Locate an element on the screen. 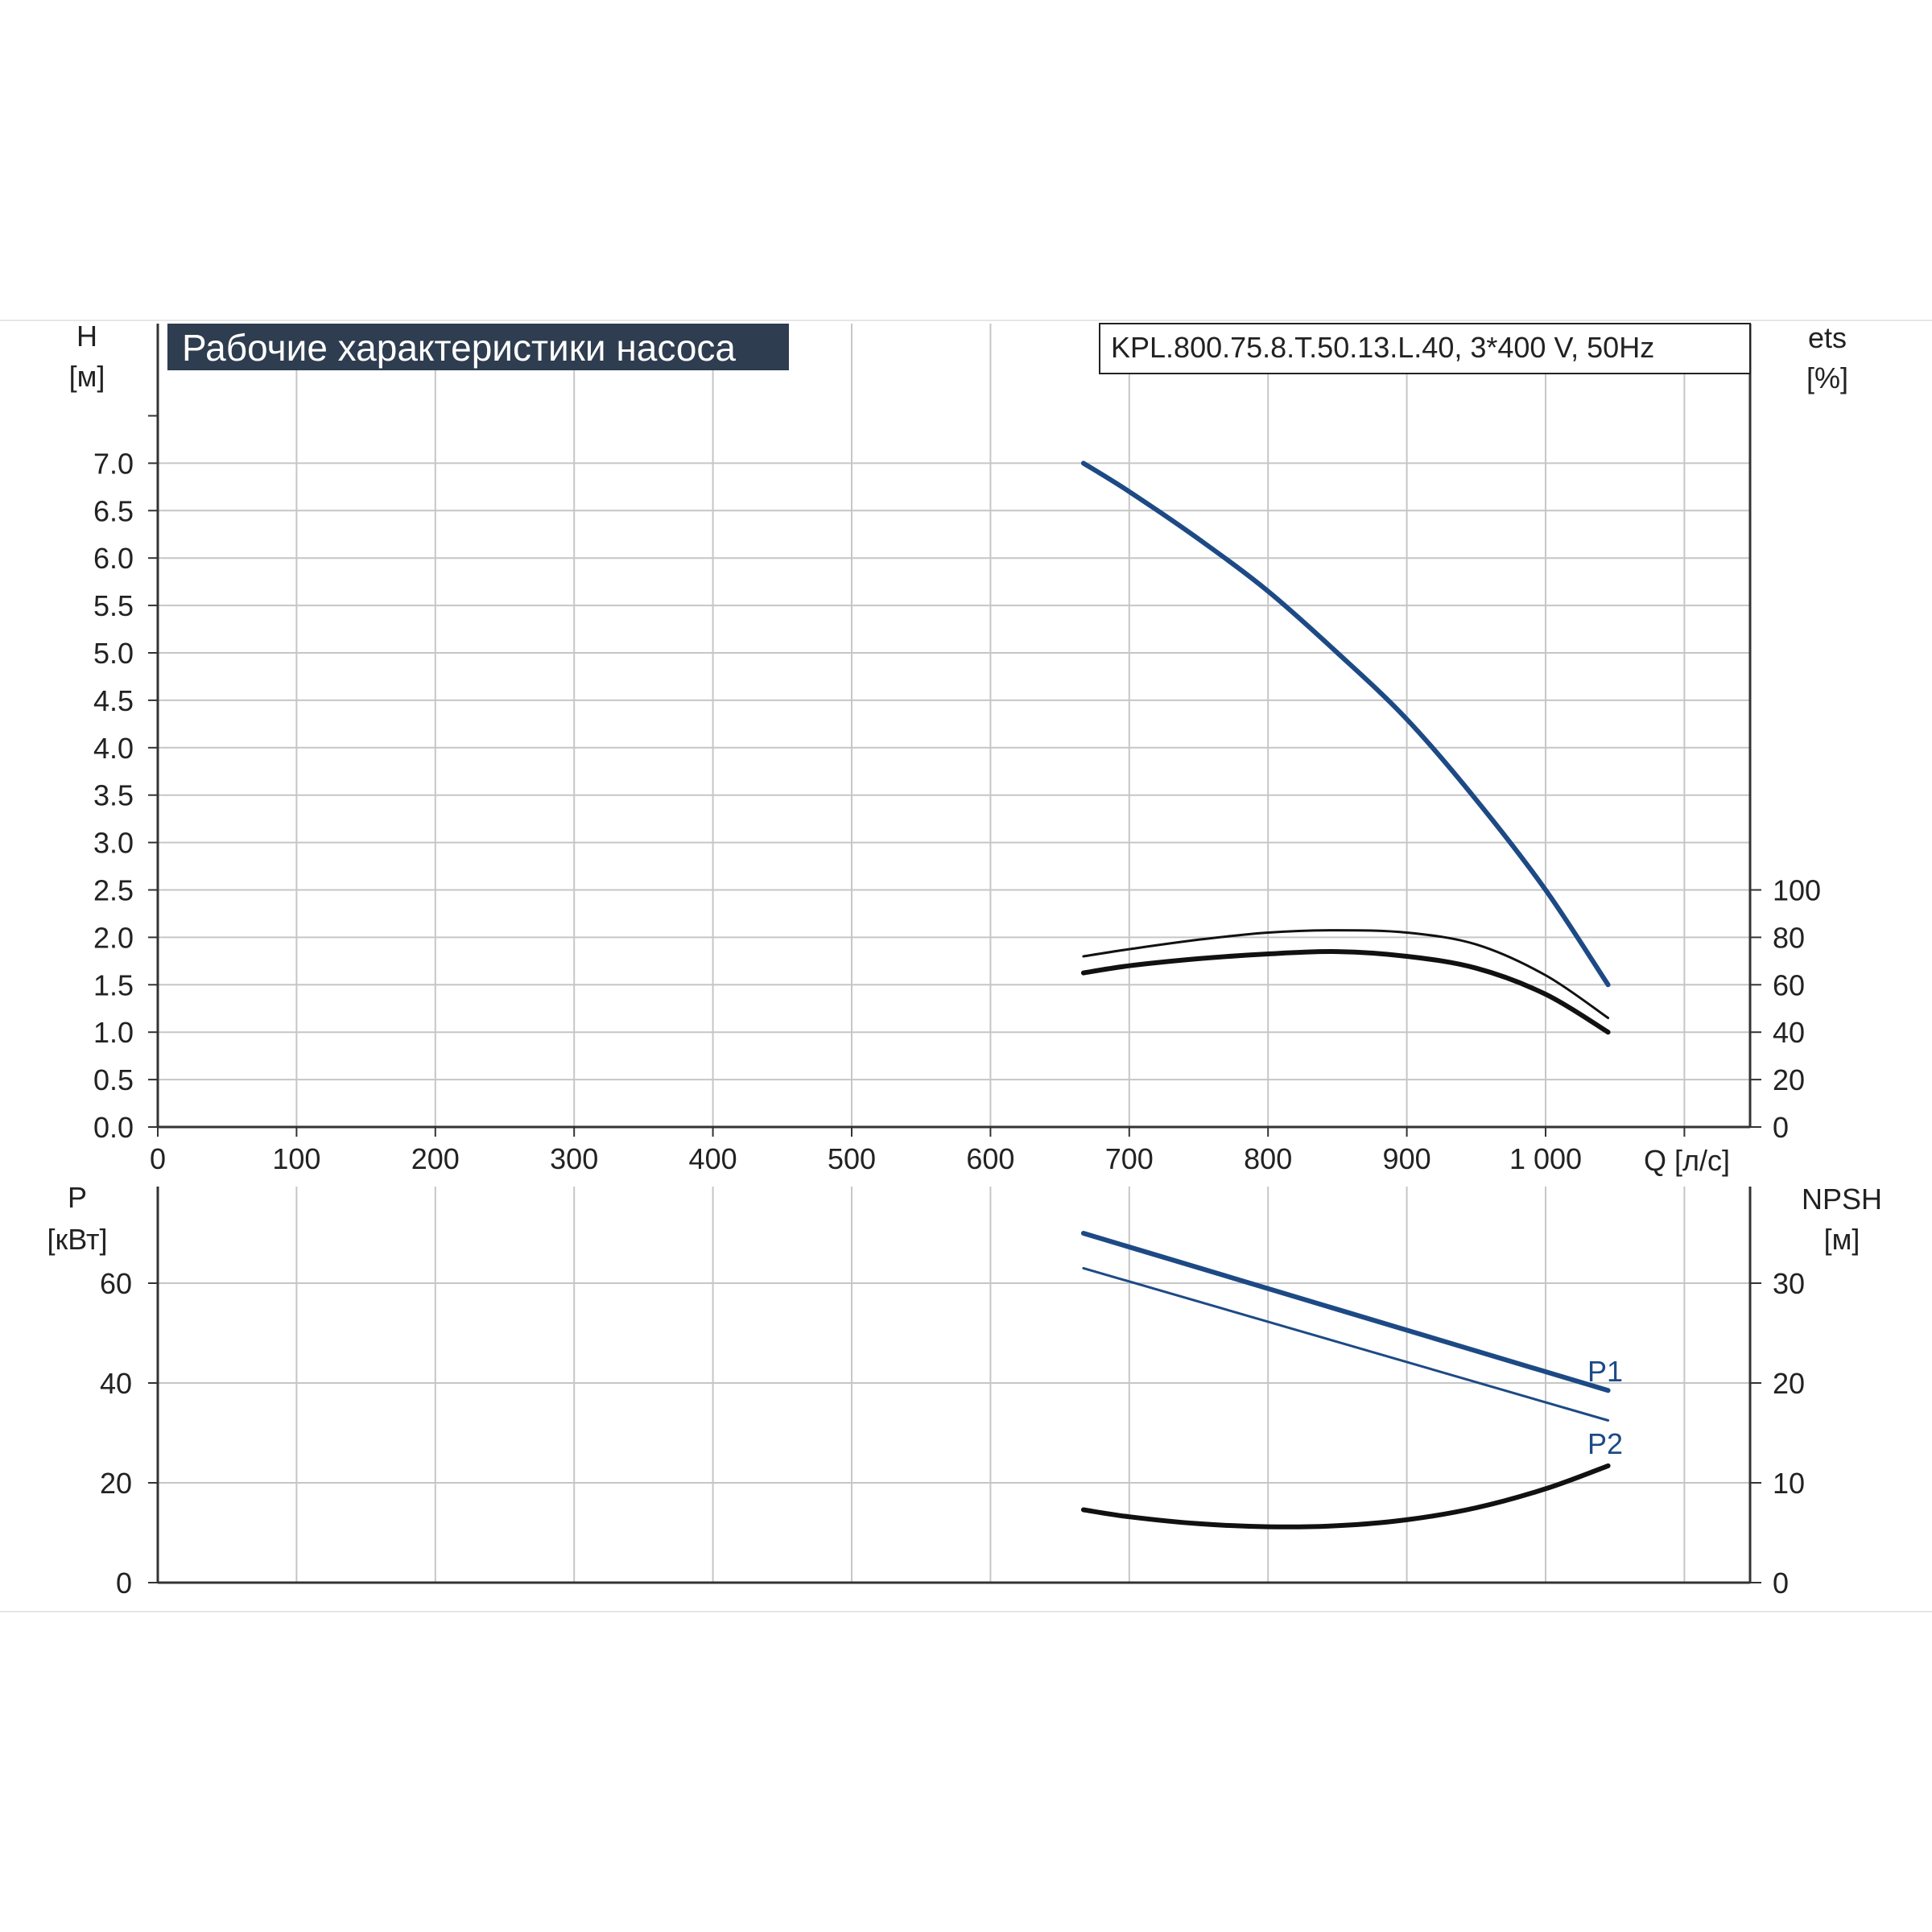 The height and width of the screenshot is (1932, 1932). h-tick-label: 6.5 is located at coordinates (113, 510).